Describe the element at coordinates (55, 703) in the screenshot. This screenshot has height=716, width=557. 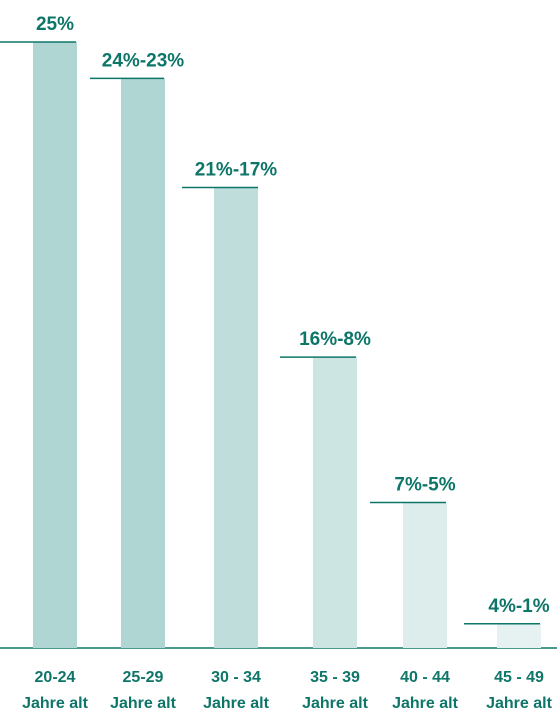
I see `x-tick-sublabel-1: Jahre alt` at that location.